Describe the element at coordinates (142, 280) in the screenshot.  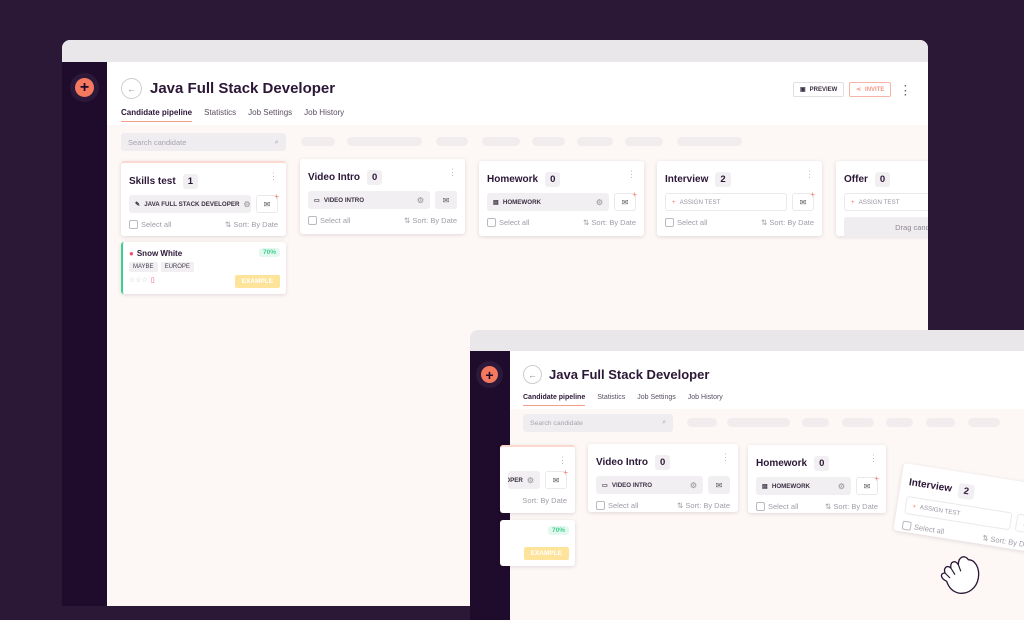
I see `rating-stars: ☆☆☆ ▯` at that location.